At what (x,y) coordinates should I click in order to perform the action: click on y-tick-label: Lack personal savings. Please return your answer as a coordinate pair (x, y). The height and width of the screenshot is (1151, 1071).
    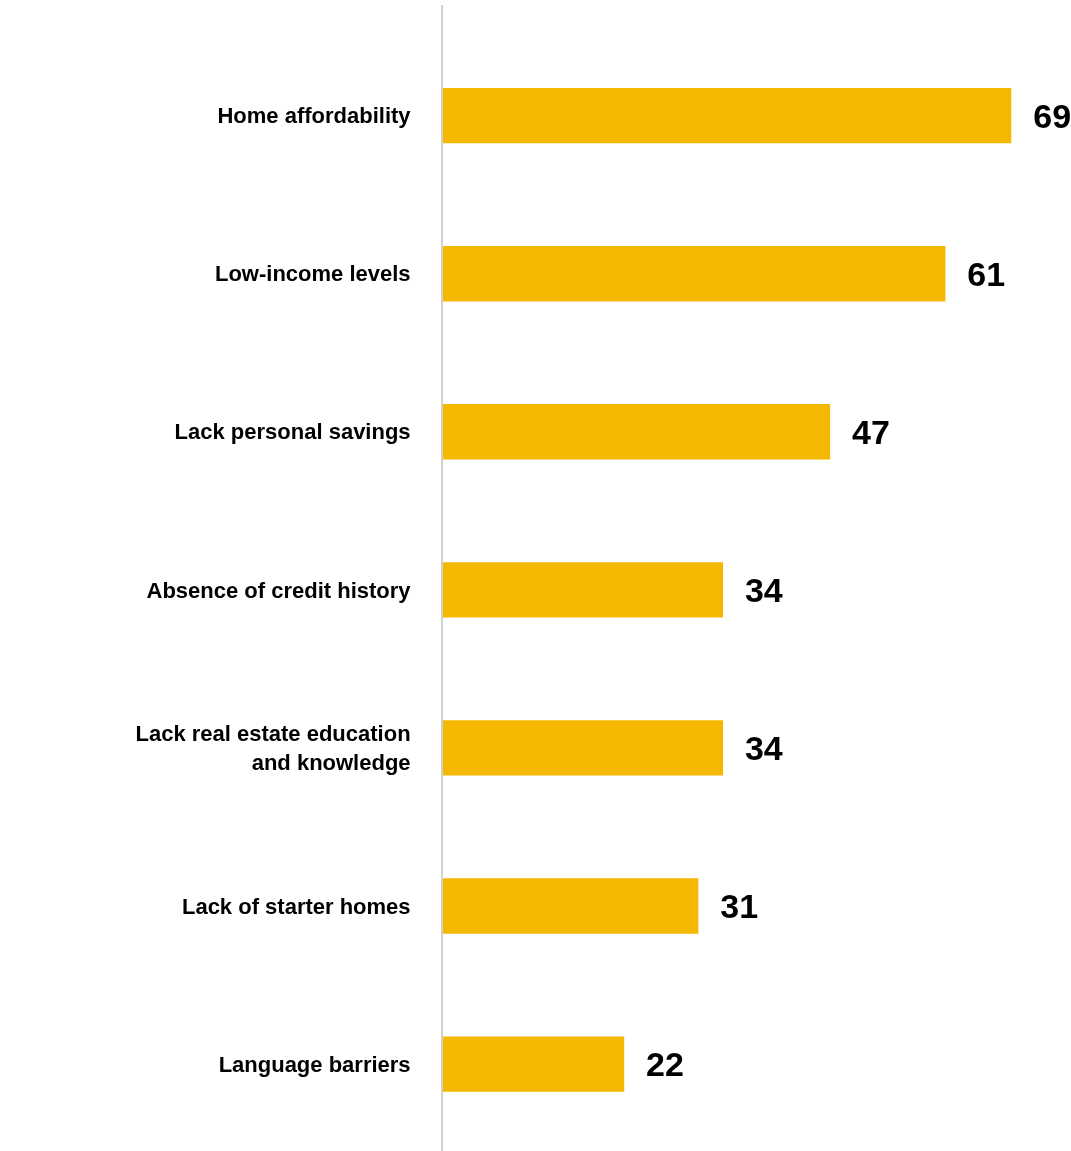
    Looking at the image, I should click on (292, 432).